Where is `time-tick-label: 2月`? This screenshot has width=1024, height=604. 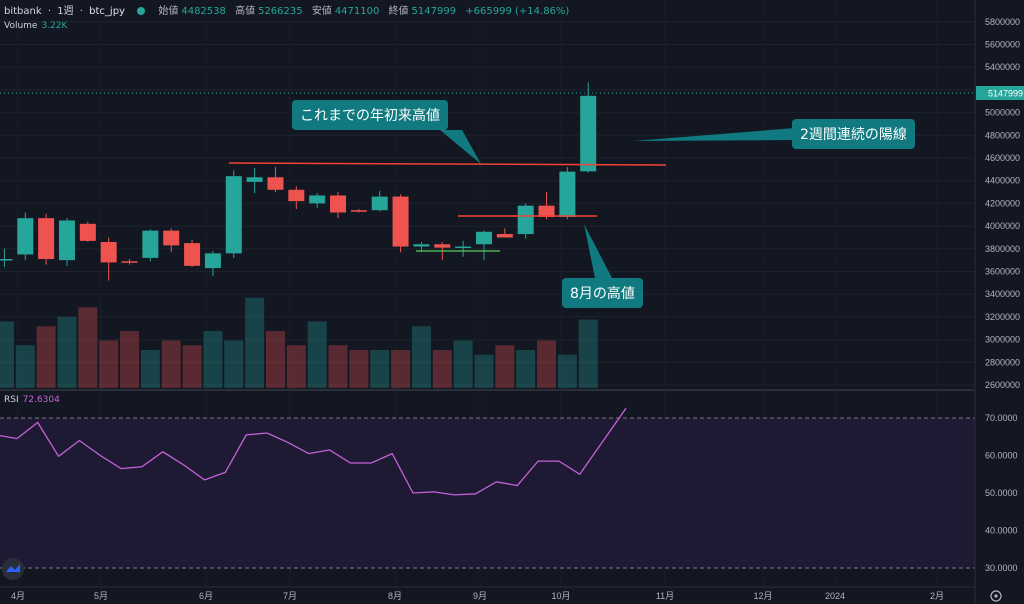 time-tick-label: 2月 is located at coordinates (937, 596).